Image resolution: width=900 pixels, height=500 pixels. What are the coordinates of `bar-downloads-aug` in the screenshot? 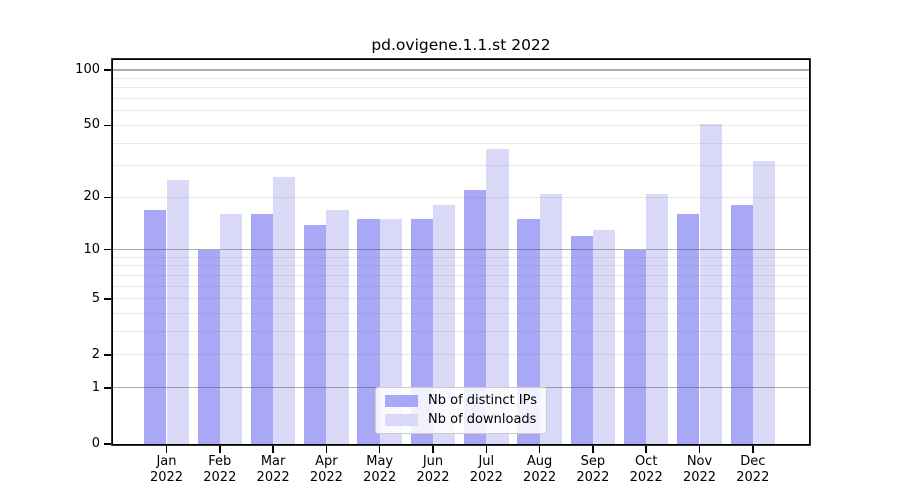 It's located at (550, 318).